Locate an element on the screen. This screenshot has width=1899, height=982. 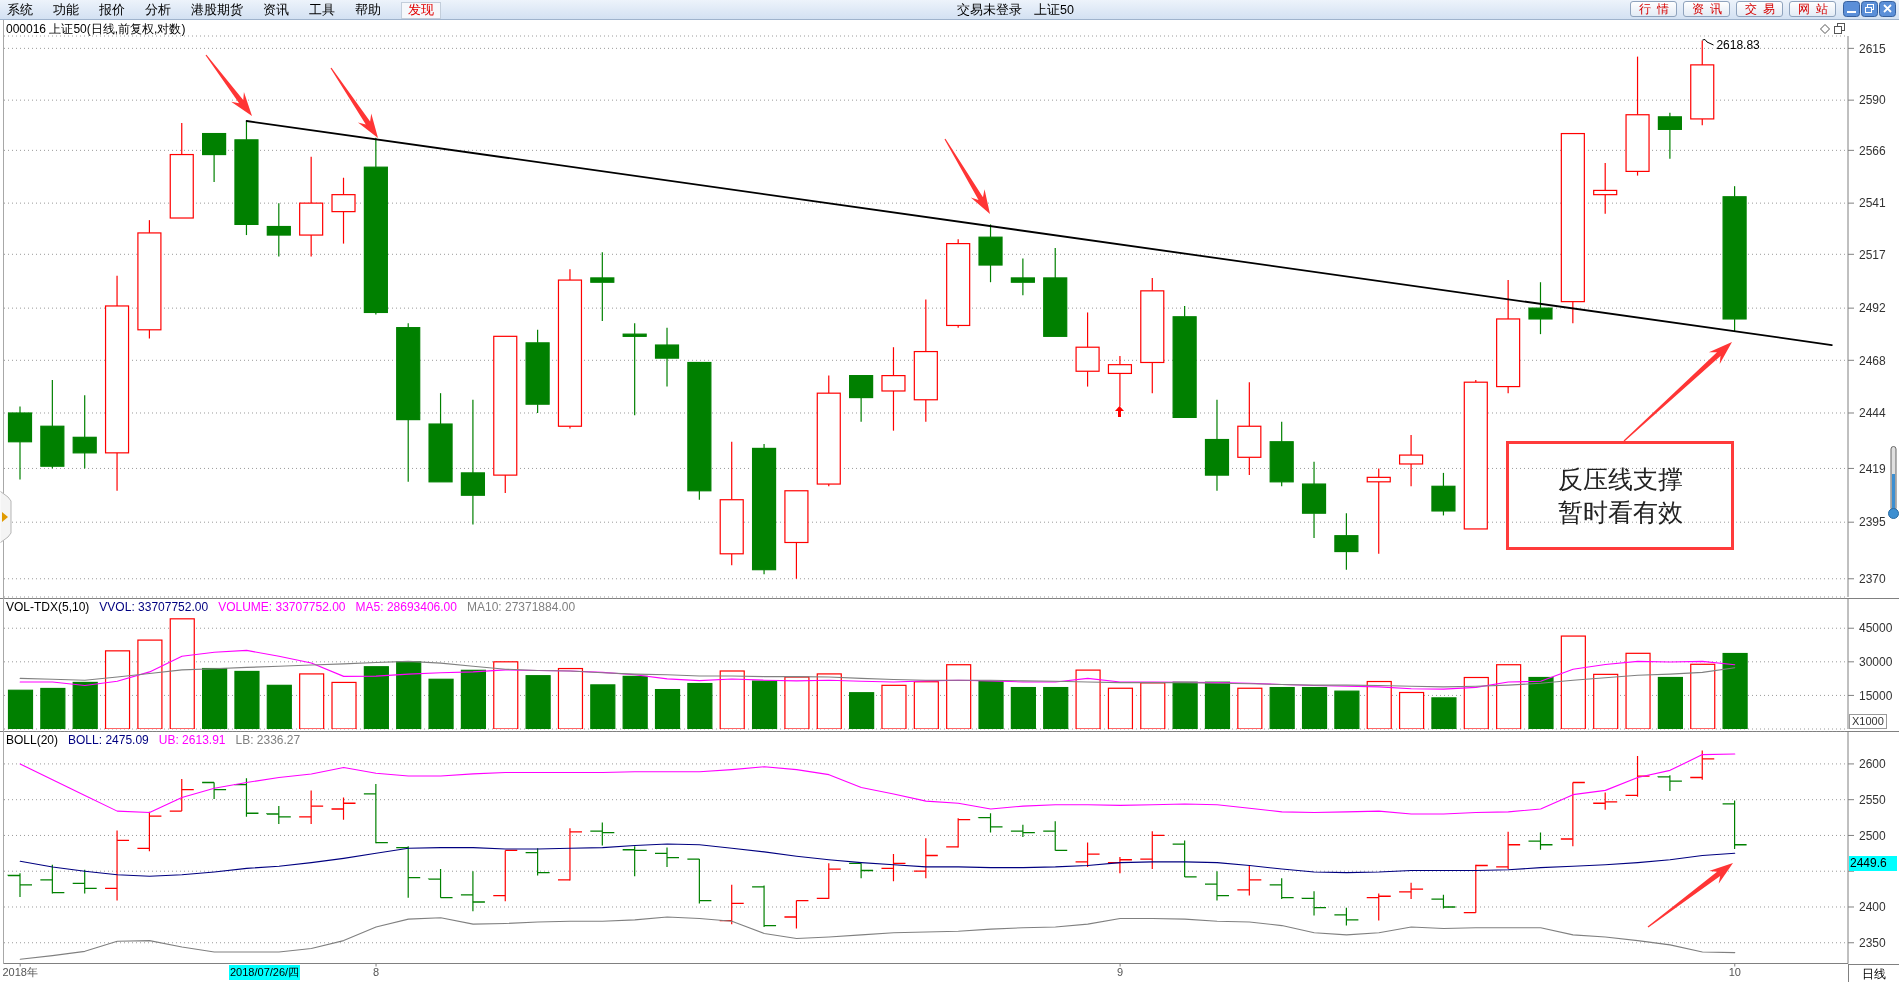
y-tick-label: 2517 is located at coordinates (1873, 254).